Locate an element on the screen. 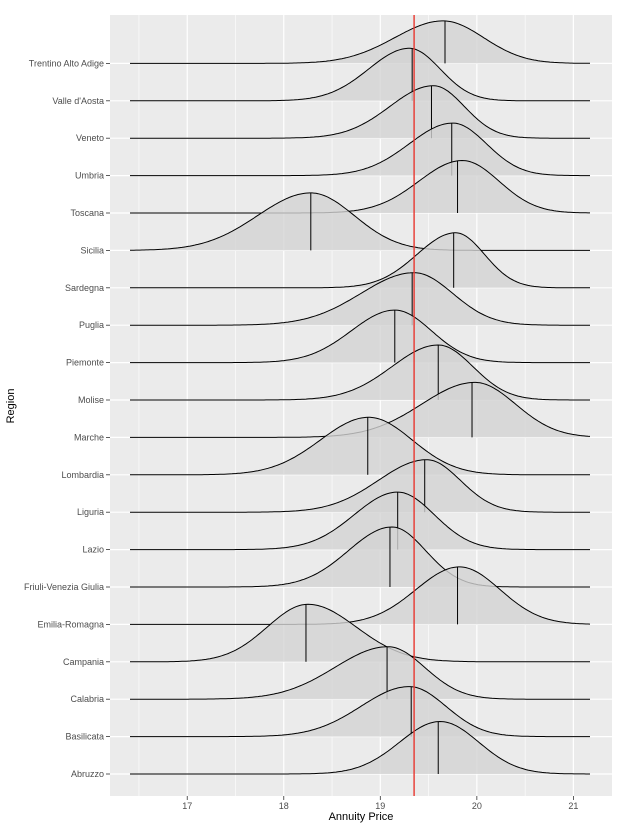 Image resolution: width=620 pixels, height=830 pixels. y-tick-label: Trentino Alto Adige is located at coordinates (66, 63).